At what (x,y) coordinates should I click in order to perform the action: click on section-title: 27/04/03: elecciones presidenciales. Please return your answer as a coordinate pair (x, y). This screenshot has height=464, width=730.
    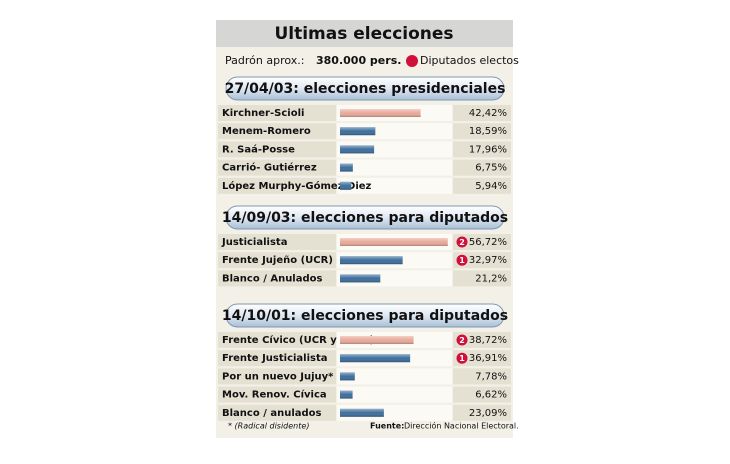
    Looking at the image, I should click on (365, 89).